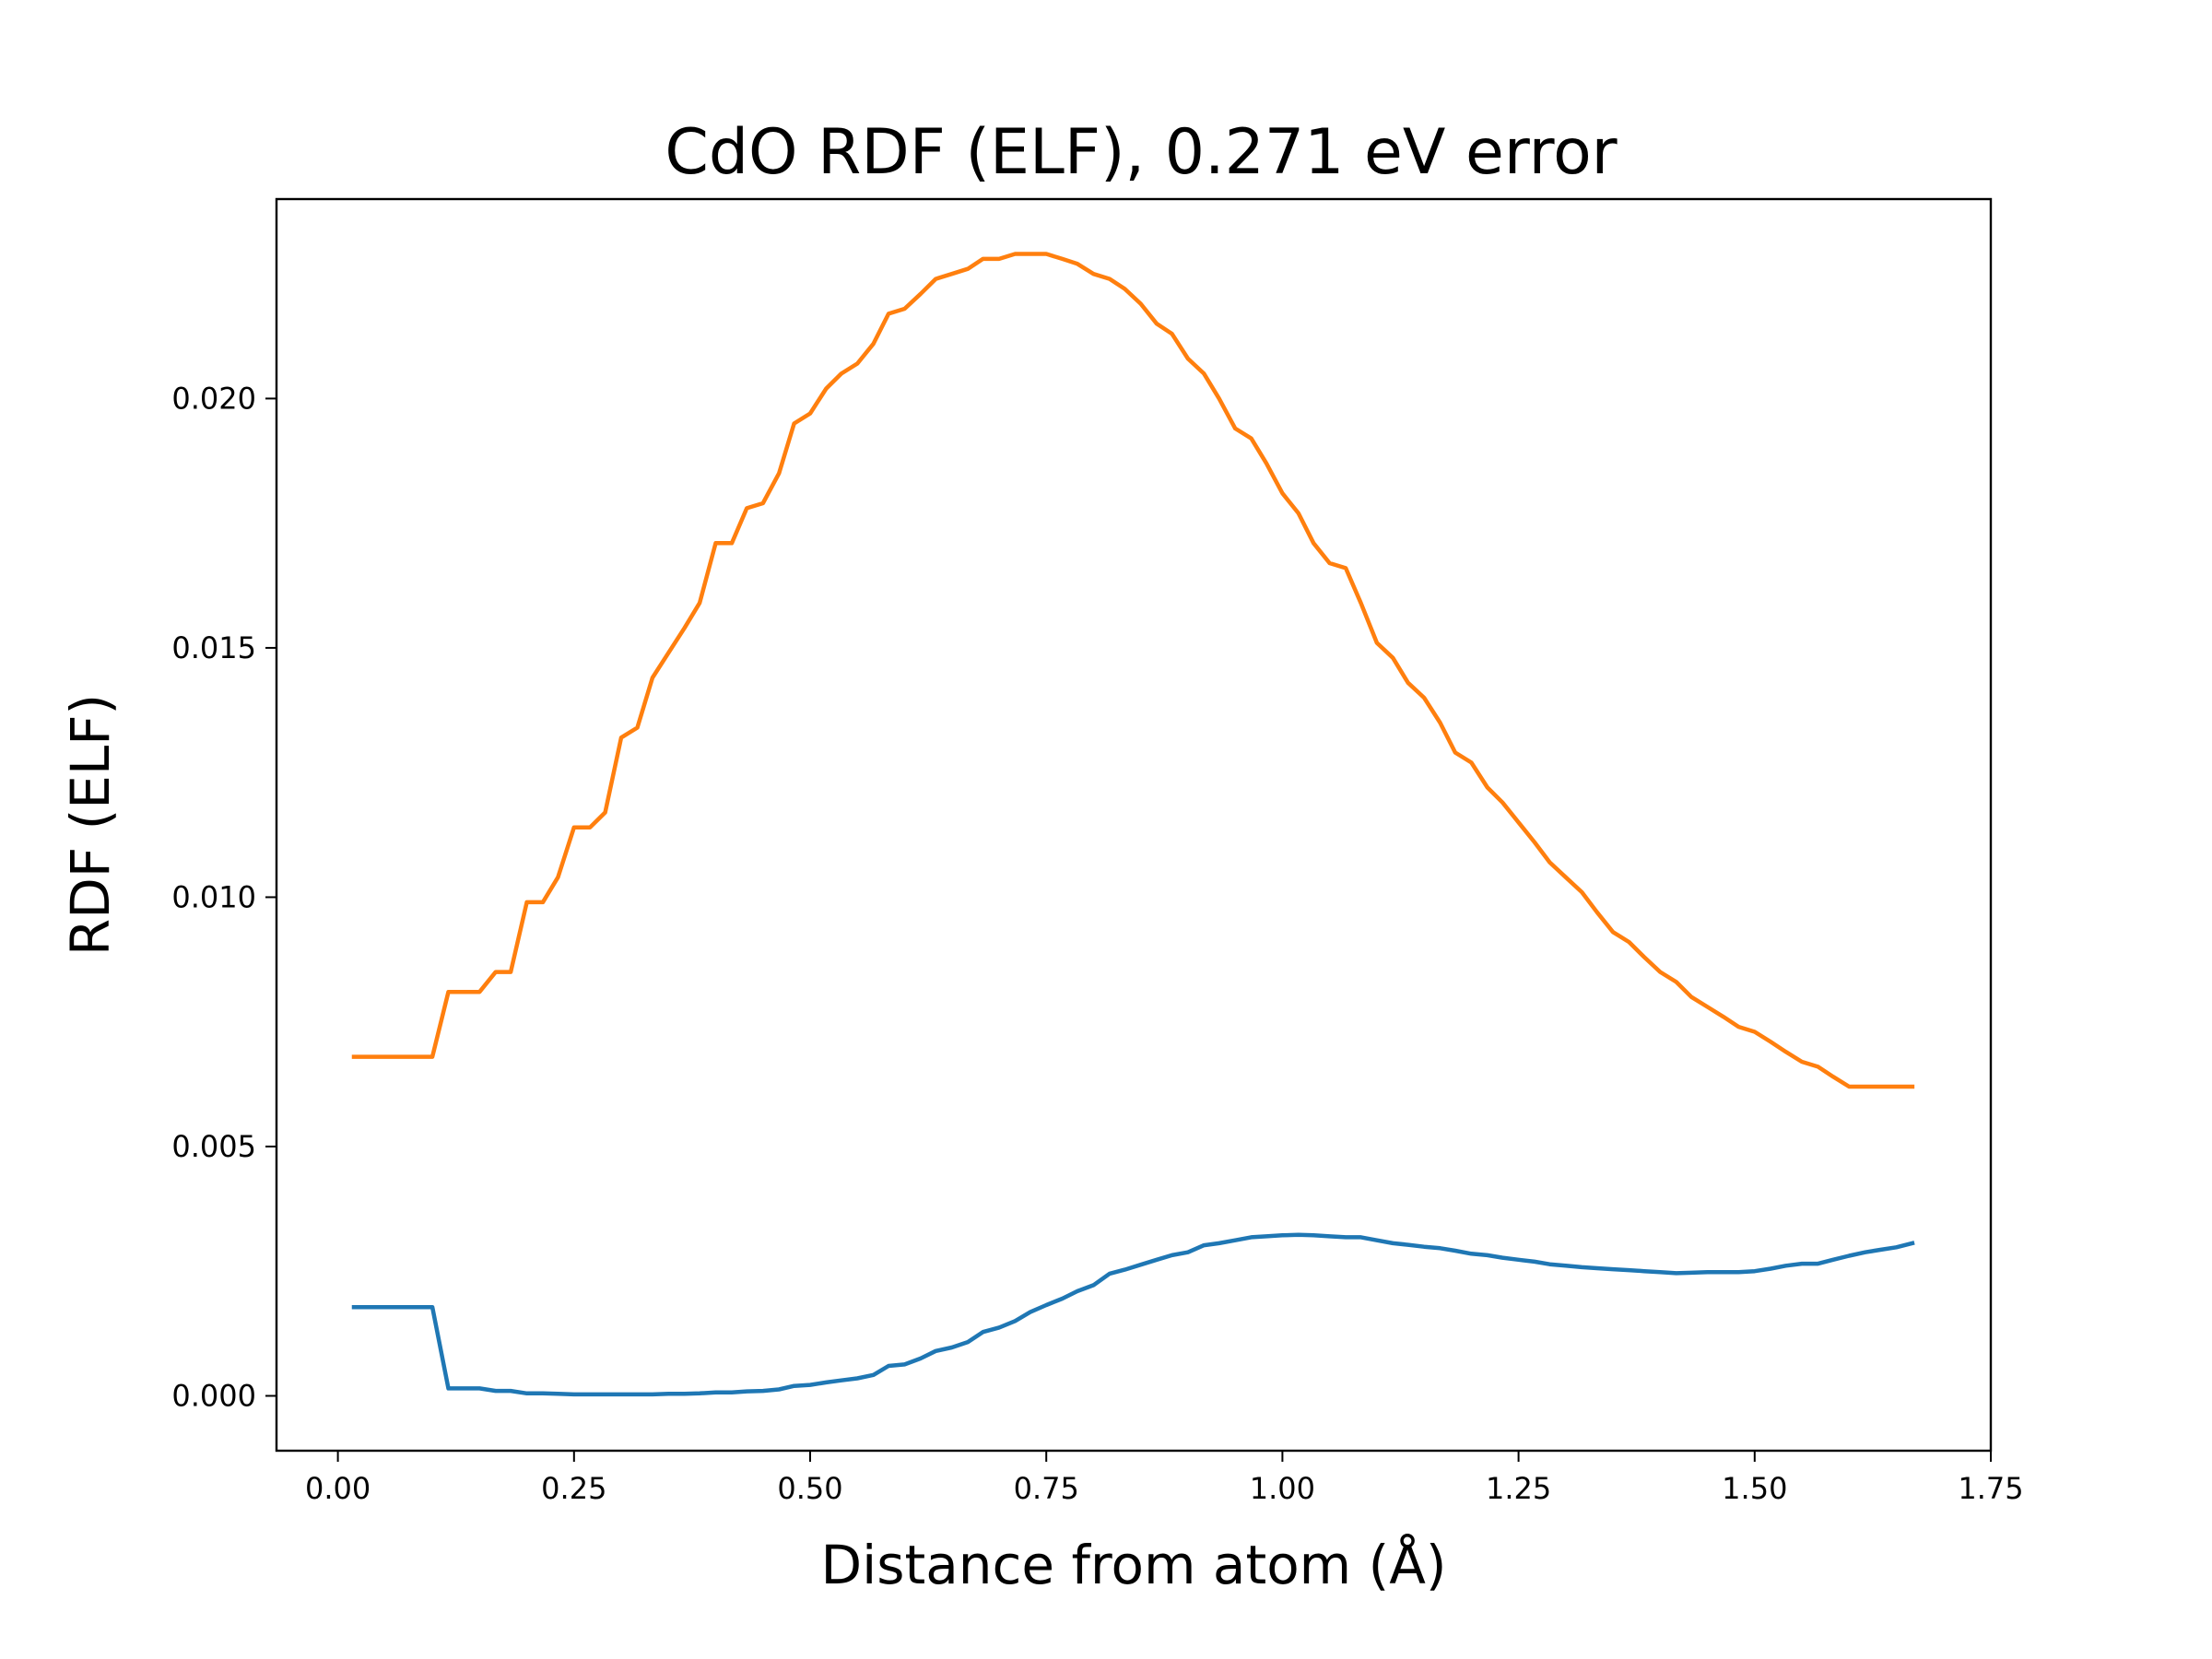  What do you see at coordinates (809, 1488) in the screenshot?
I see `x-tick-label: 0.50` at bounding box center [809, 1488].